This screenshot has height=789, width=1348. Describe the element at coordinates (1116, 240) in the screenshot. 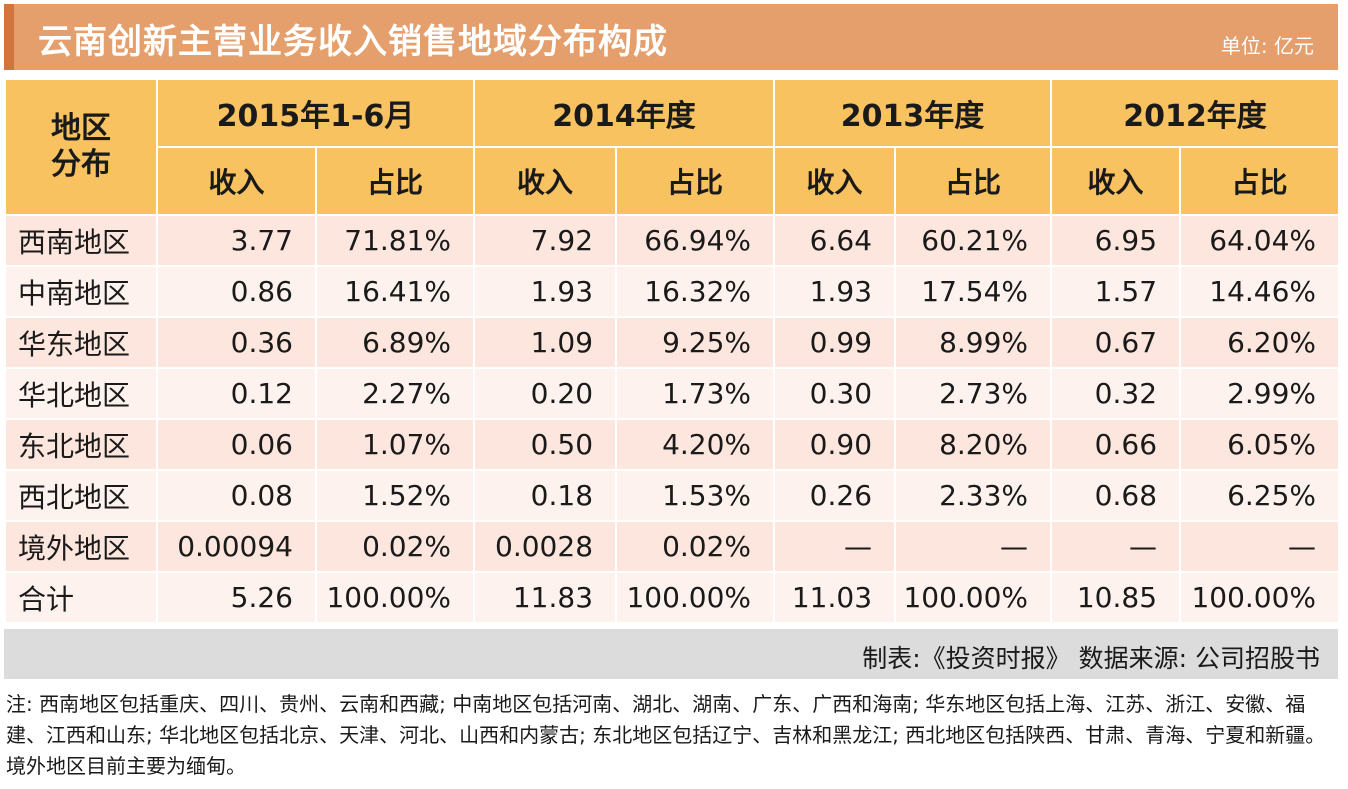

I see `income-cell: 6.95` at that location.